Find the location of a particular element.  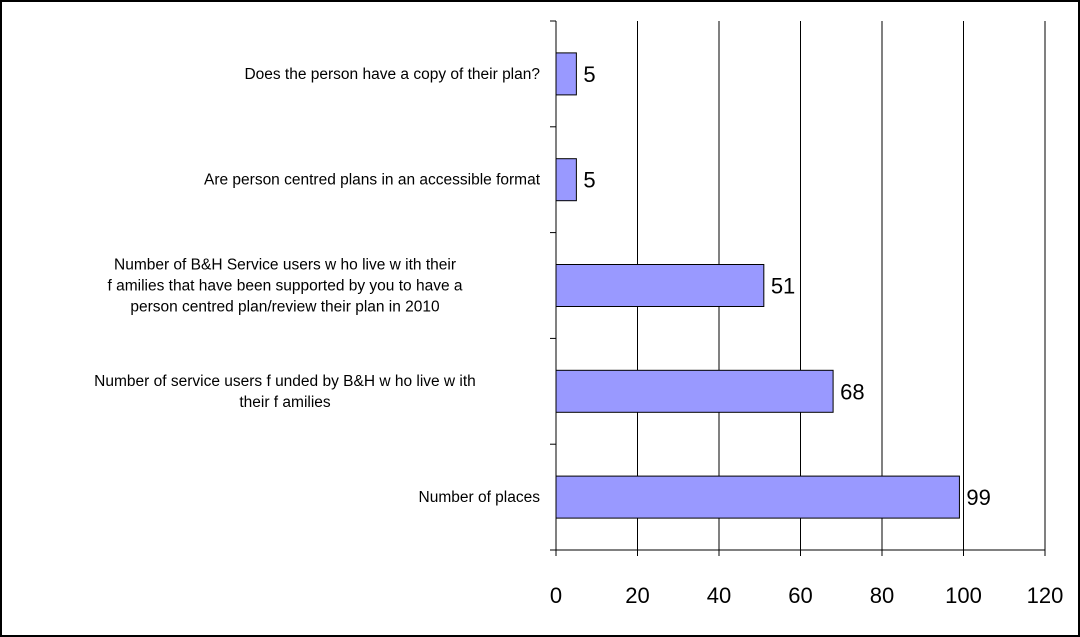

x-tick-label: 20 is located at coordinates (637, 595).